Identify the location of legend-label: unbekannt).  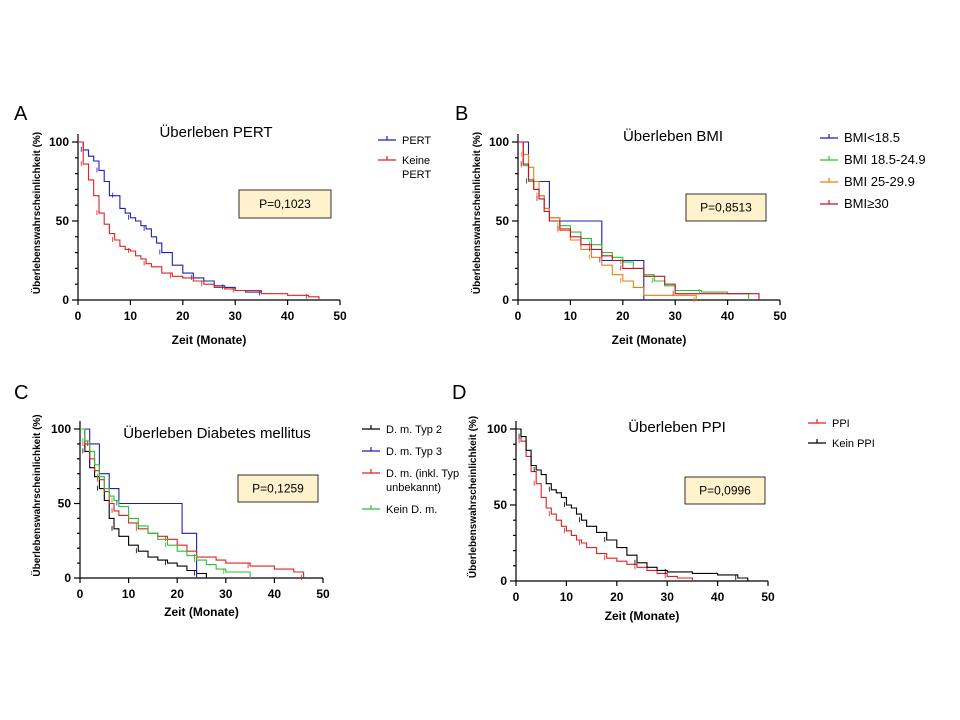
(413, 488).